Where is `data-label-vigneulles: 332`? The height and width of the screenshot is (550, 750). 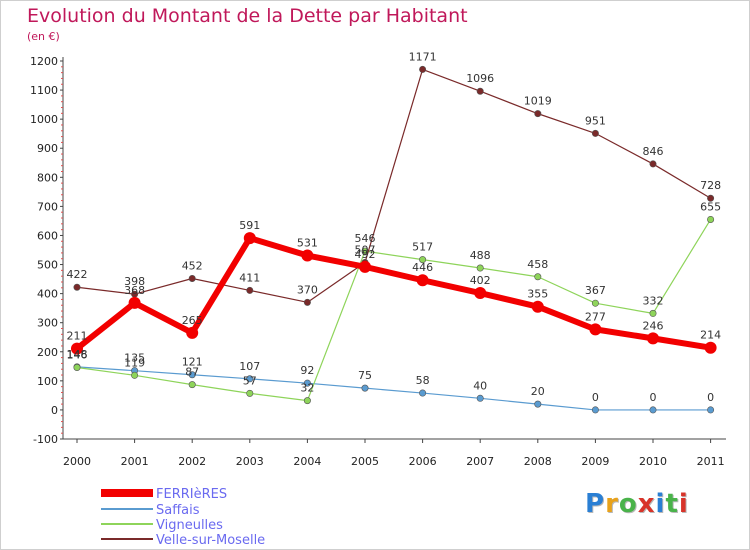
data-label-vigneulles: 332 is located at coordinates (653, 300).